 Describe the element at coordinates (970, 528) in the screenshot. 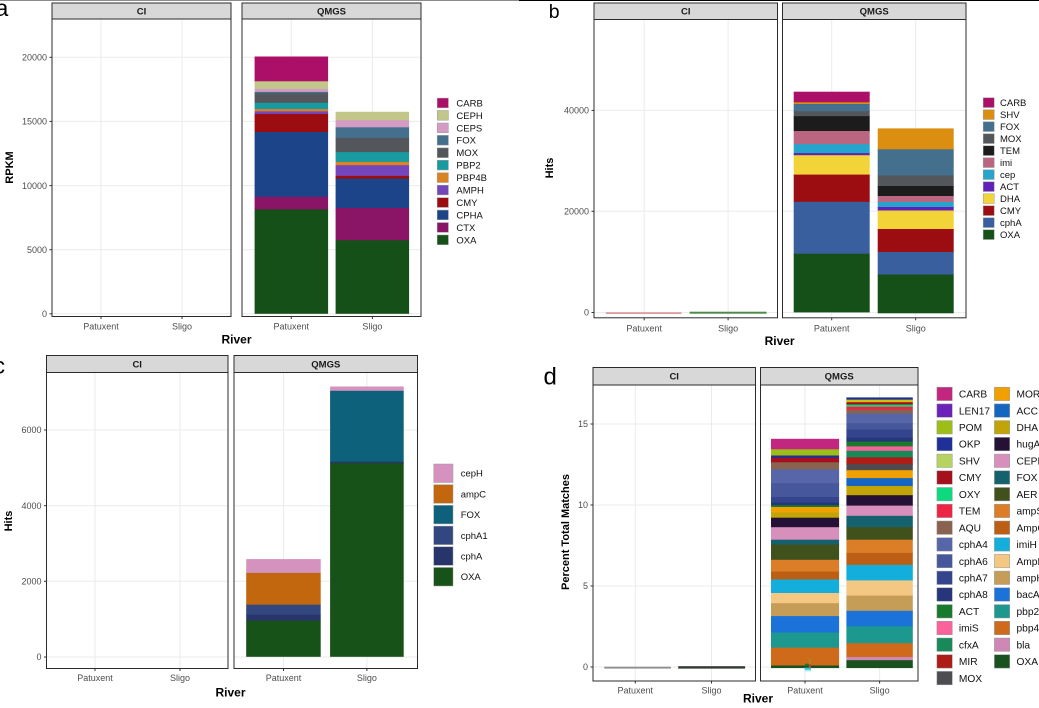

I see `svg-text: AQU` at that location.